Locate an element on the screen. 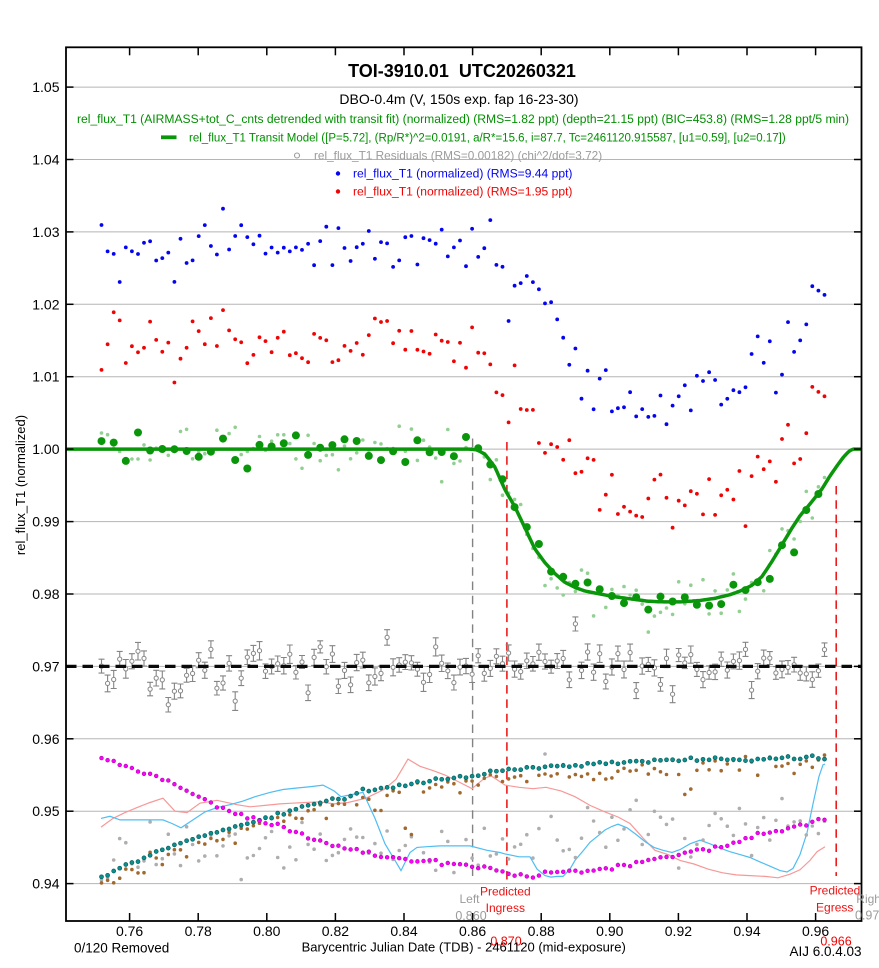  svg-text: 0.99 is located at coordinates (45, 522).